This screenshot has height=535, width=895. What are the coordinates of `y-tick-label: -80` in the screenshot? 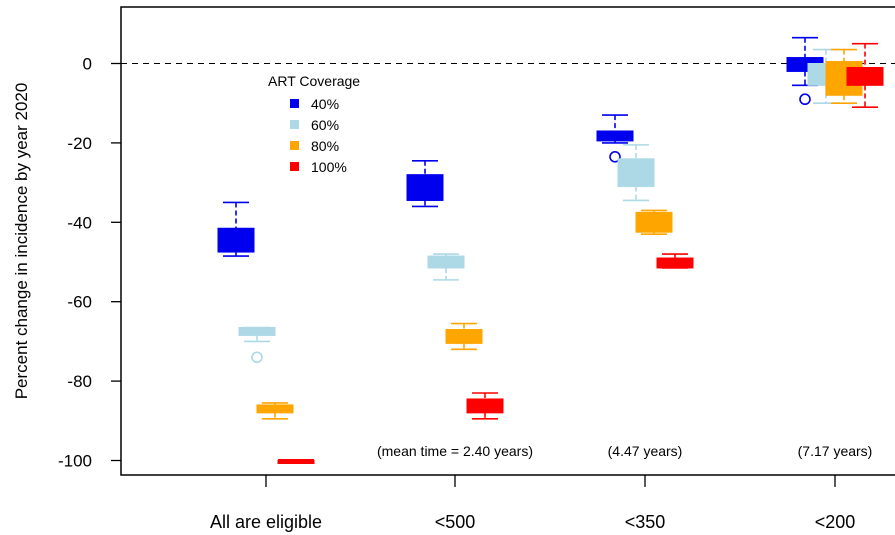 It's located at (79, 381).